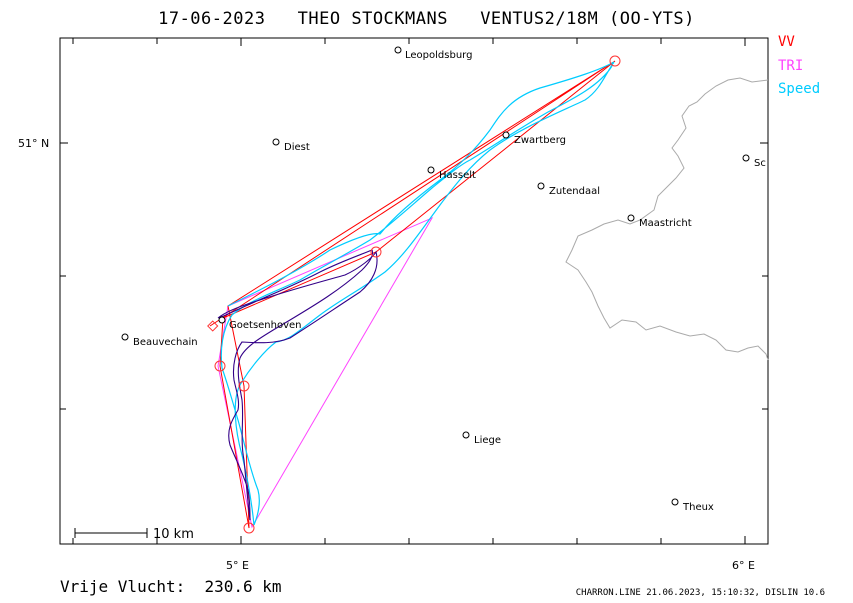 This screenshot has width=853, height=603. Describe the element at coordinates (665, 223) in the screenshot. I see `place-maastricht: Maastricht` at that location.